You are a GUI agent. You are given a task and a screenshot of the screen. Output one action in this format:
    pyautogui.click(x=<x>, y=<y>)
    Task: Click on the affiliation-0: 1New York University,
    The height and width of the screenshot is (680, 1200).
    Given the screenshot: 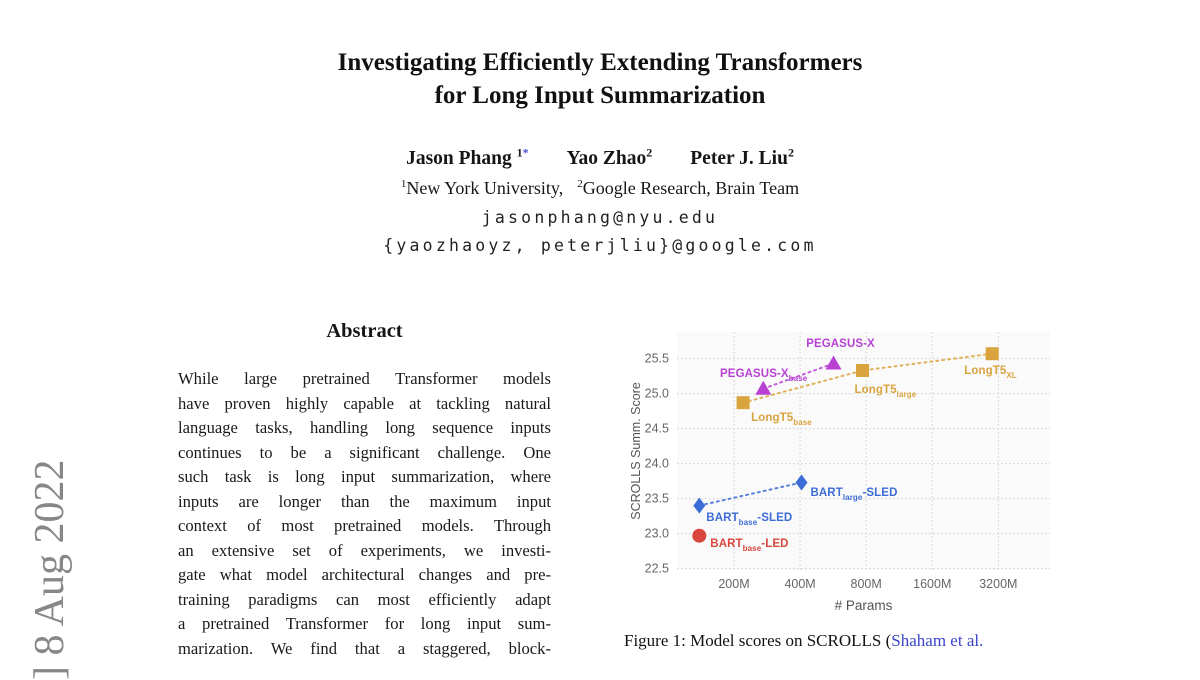 What is the action you would take?
    pyautogui.click(x=482, y=188)
    